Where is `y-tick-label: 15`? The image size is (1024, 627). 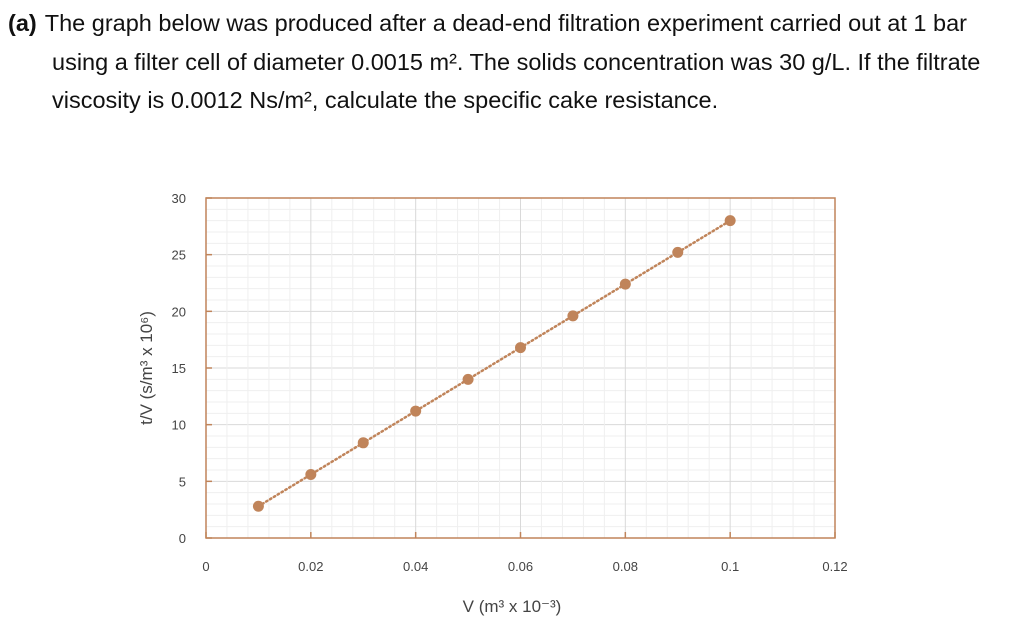 y-tick-label: 15 is located at coordinates (179, 368).